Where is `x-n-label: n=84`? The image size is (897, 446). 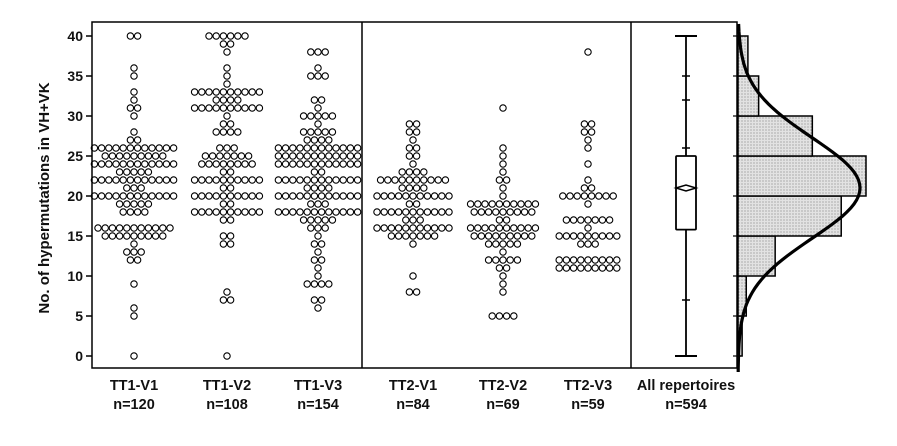
x-n-label: n=84 is located at coordinates (412, 405).